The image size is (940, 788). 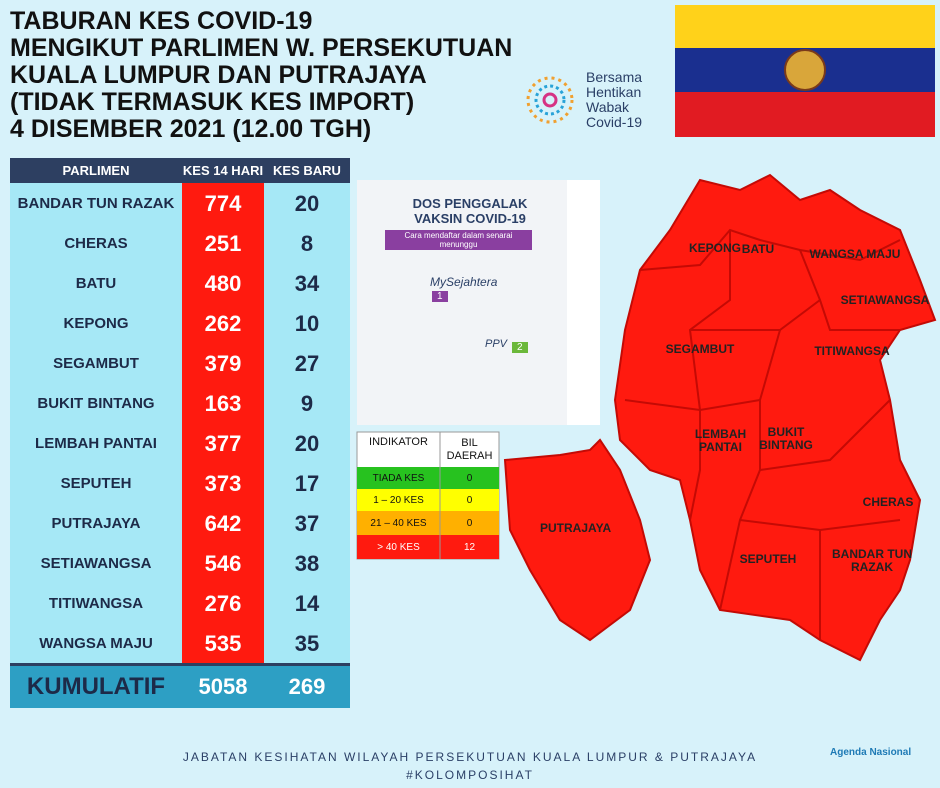 I want to click on column-header: KES 14 HARI, so click(x=223, y=170).